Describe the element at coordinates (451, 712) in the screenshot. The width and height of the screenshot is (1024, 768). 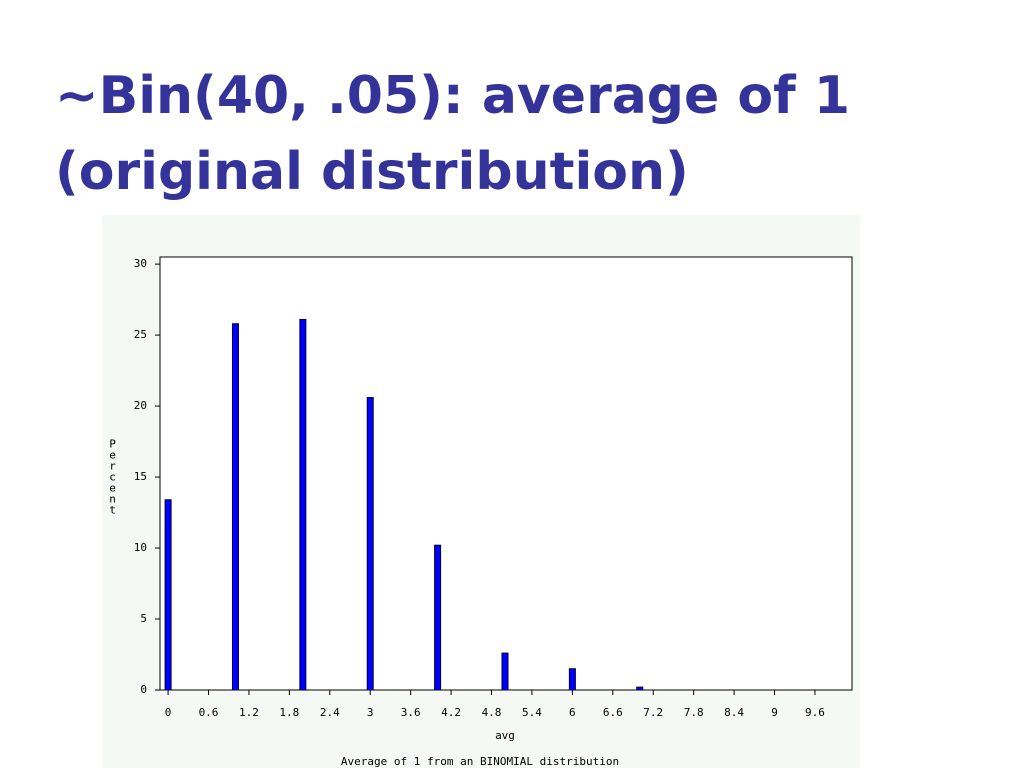
I see `x-tick-label: 4.2` at that location.